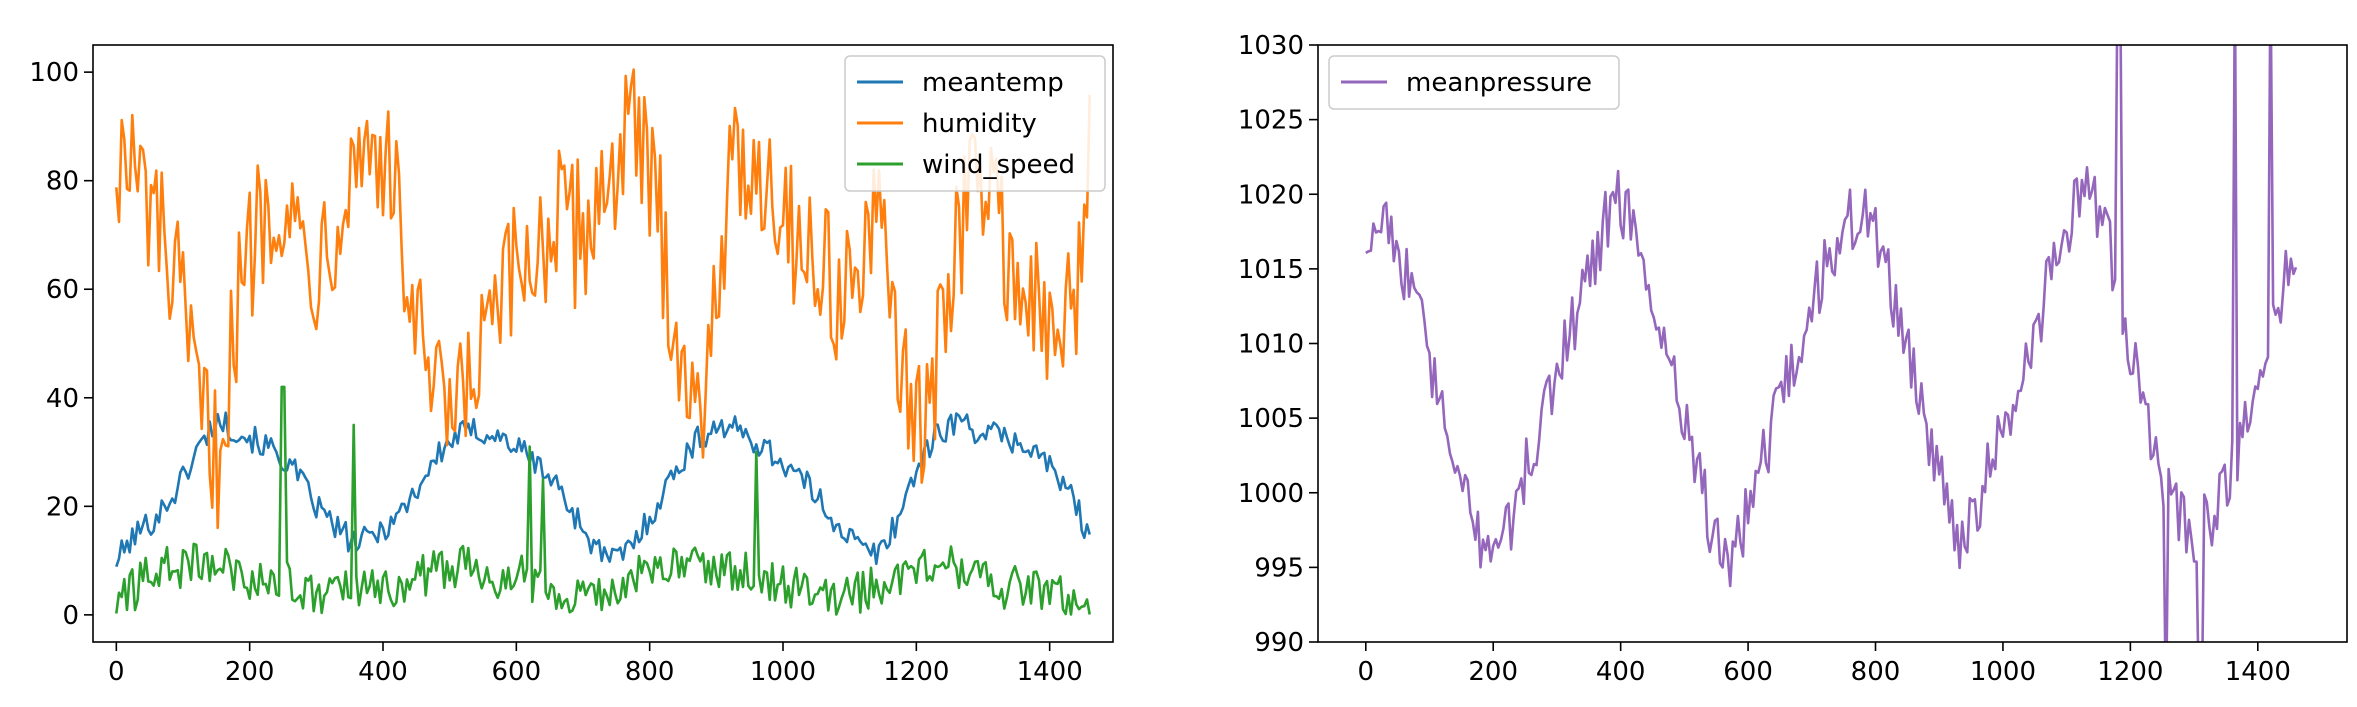  What do you see at coordinates (54, 73) in the screenshot?
I see `y-tick-label: 100` at bounding box center [54, 73].